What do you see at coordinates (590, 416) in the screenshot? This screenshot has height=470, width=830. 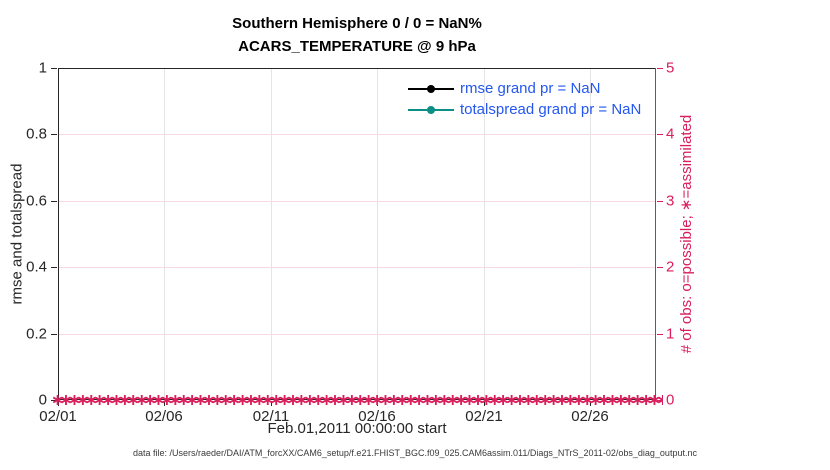 I see `x-tick-label: 02/26` at bounding box center [590, 416].